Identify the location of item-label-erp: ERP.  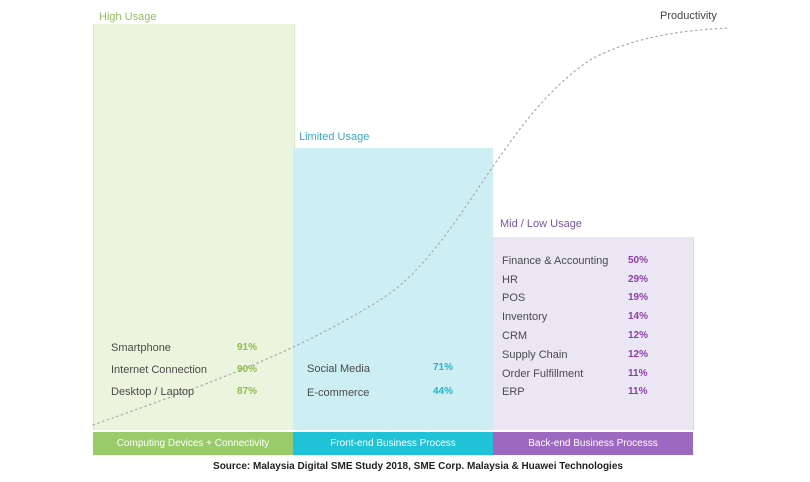
(513, 392).